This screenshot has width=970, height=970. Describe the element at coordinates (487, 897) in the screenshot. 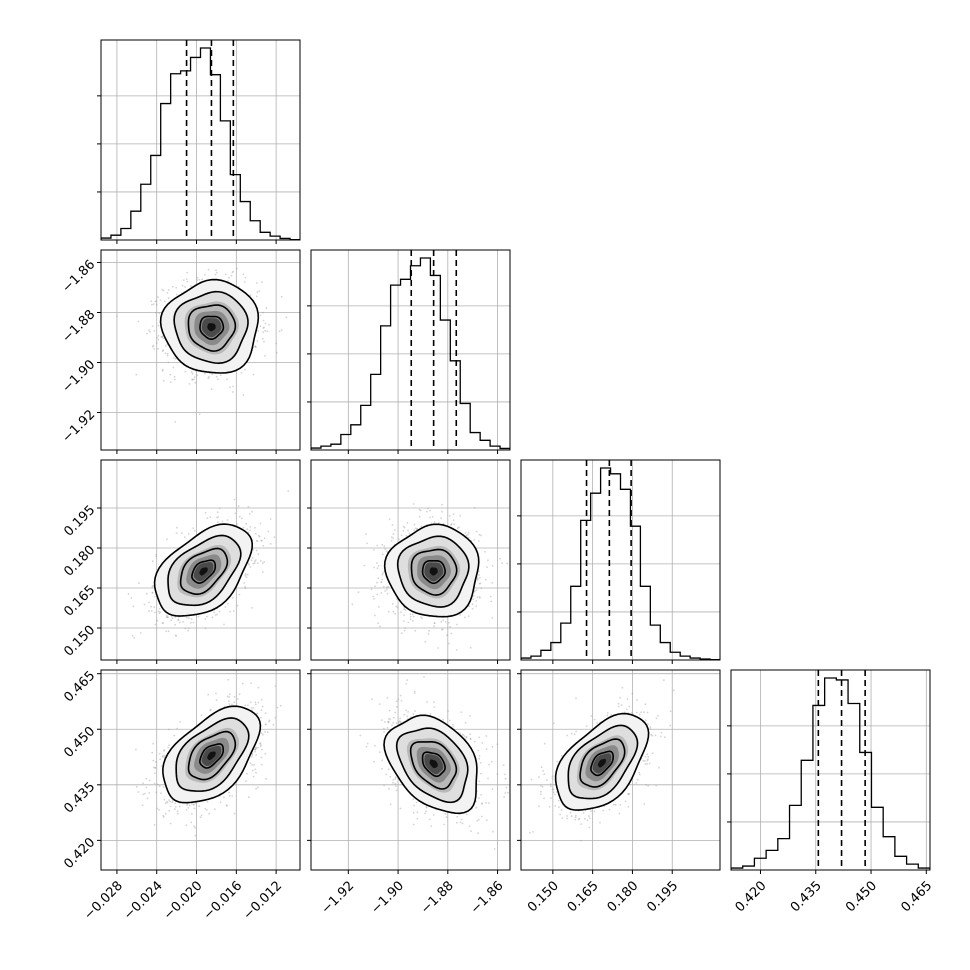

I see `x-tick-label: −1.86` at that location.